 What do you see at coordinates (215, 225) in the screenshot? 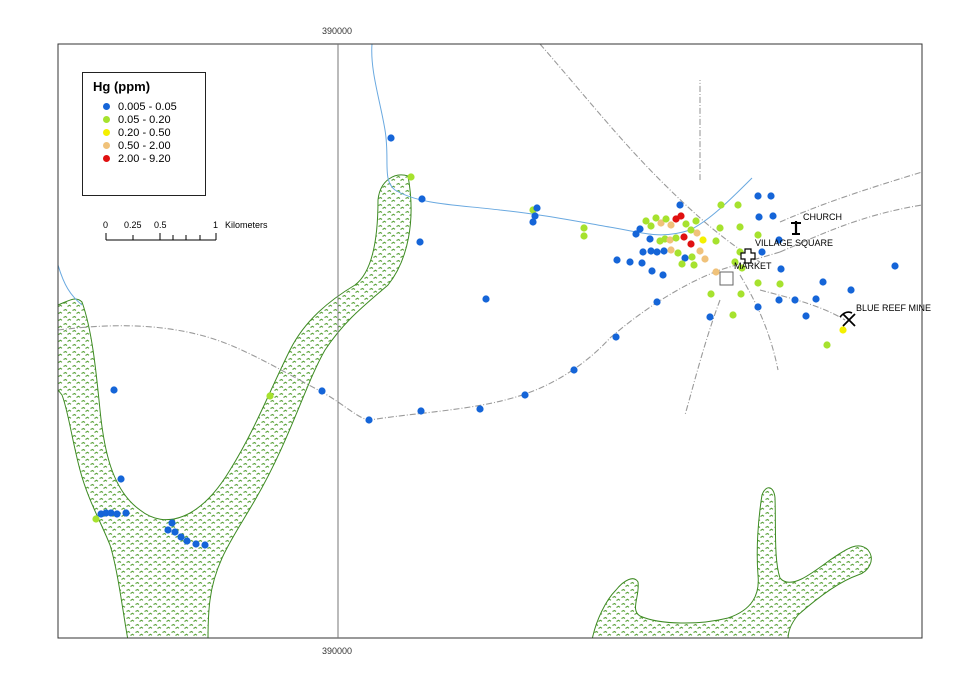
I see `scale-tick-1: 1` at bounding box center [215, 225].